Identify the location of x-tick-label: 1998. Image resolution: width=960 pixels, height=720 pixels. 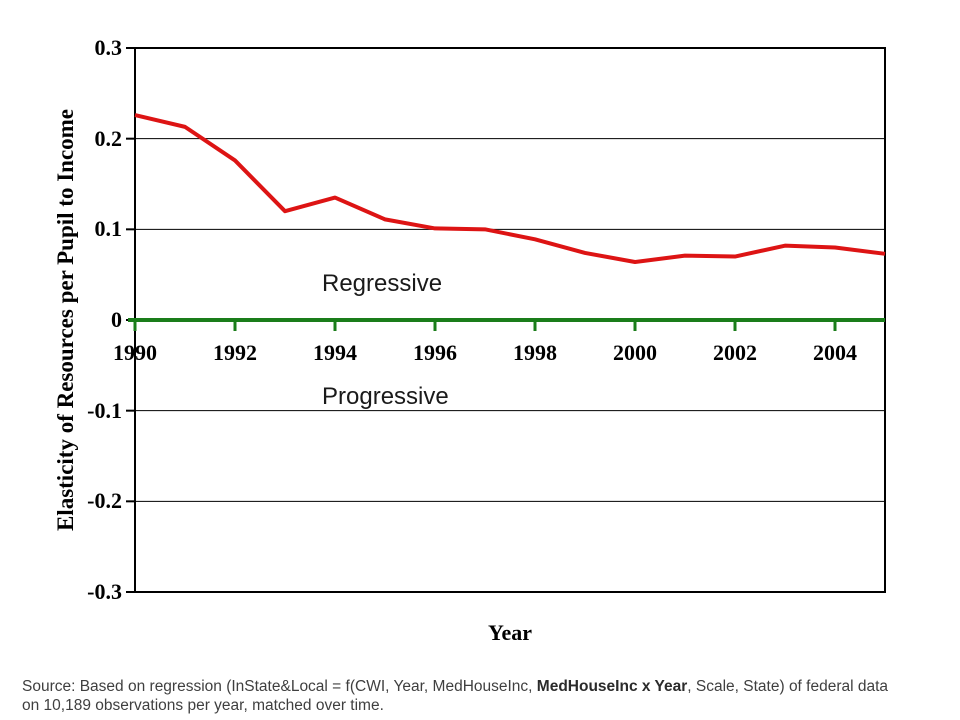
(535, 352).